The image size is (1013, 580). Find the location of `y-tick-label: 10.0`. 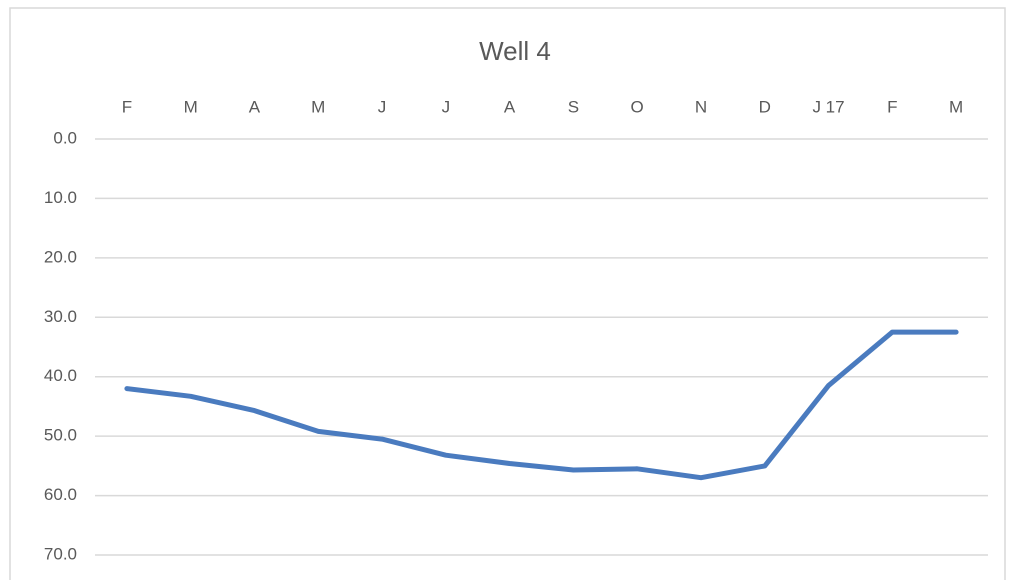

y-tick-label: 10.0 is located at coordinates (60, 197).